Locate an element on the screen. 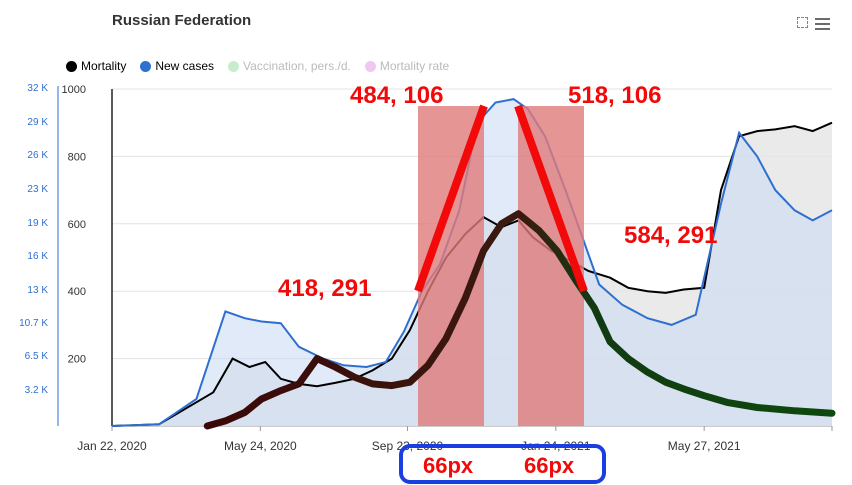  legend-item-mortality: Mortality is located at coordinates (96, 66).